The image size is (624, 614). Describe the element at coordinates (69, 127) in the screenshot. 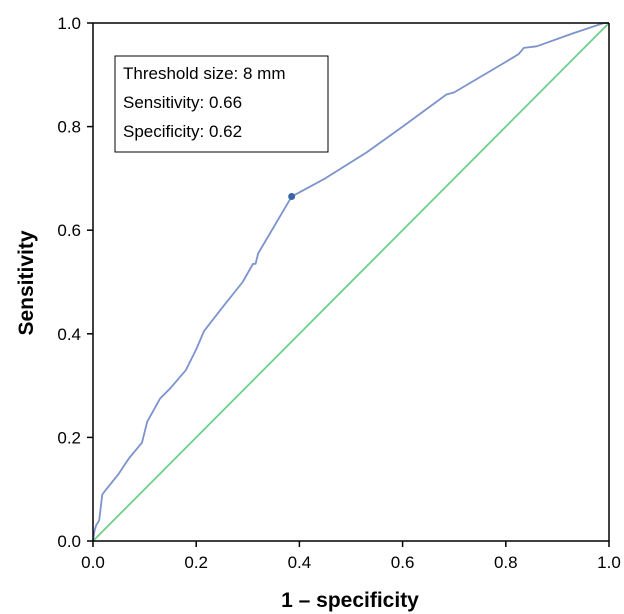

I see `y-tick-label: 0.8` at that location.